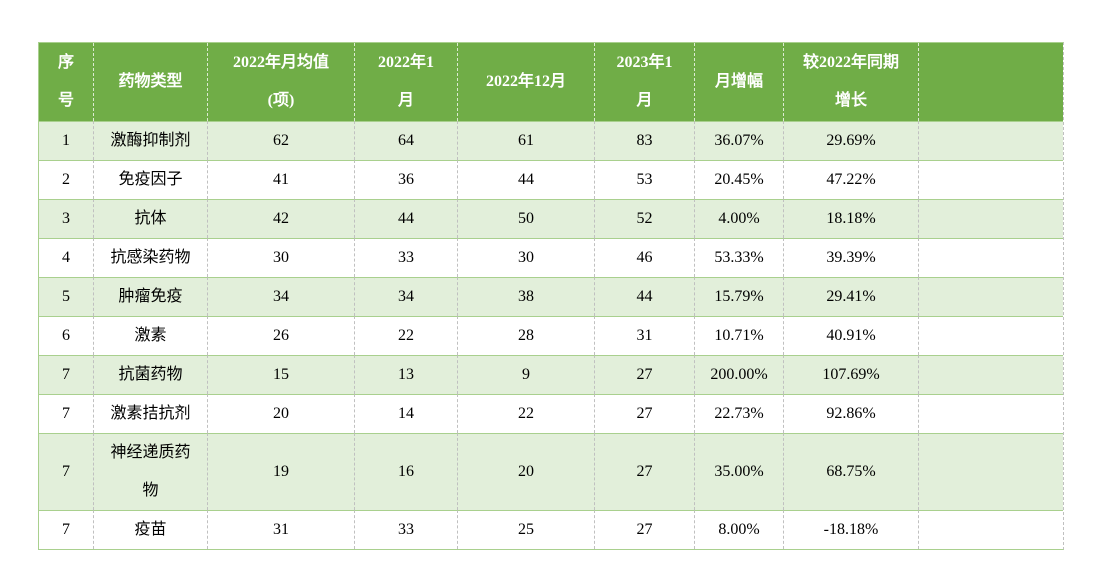  Describe the element at coordinates (644, 335) in the screenshot. I see `table-cell-jan2023: 31` at that location.